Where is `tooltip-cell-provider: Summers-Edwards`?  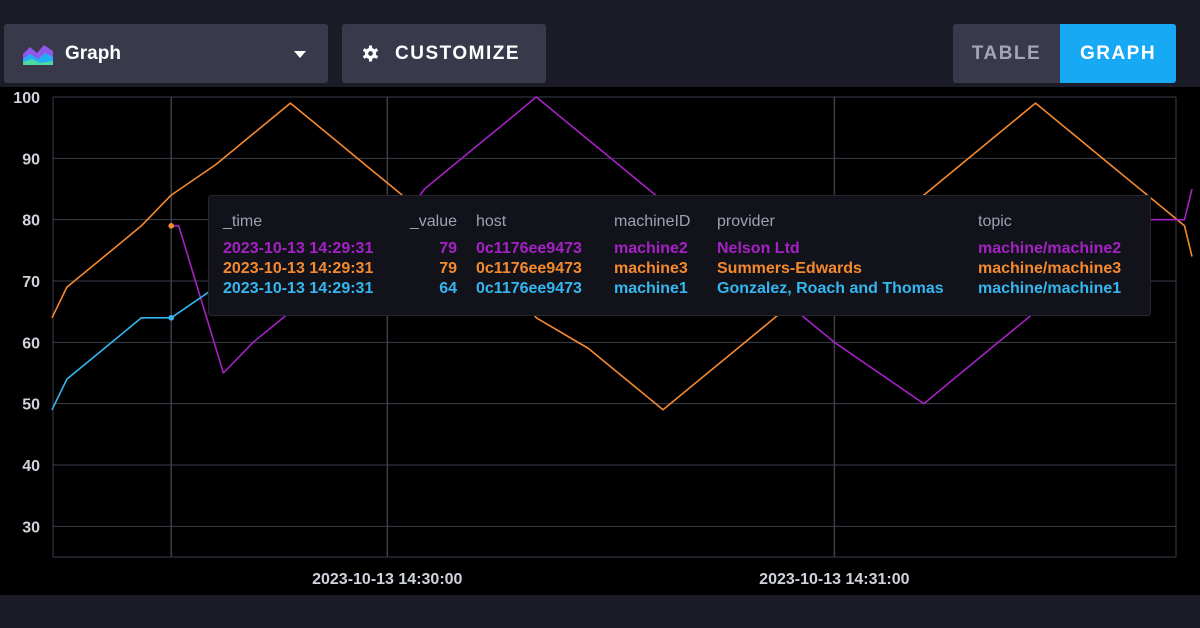 tooltip-cell-provider: Summers-Edwards is located at coordinates (789, 268).